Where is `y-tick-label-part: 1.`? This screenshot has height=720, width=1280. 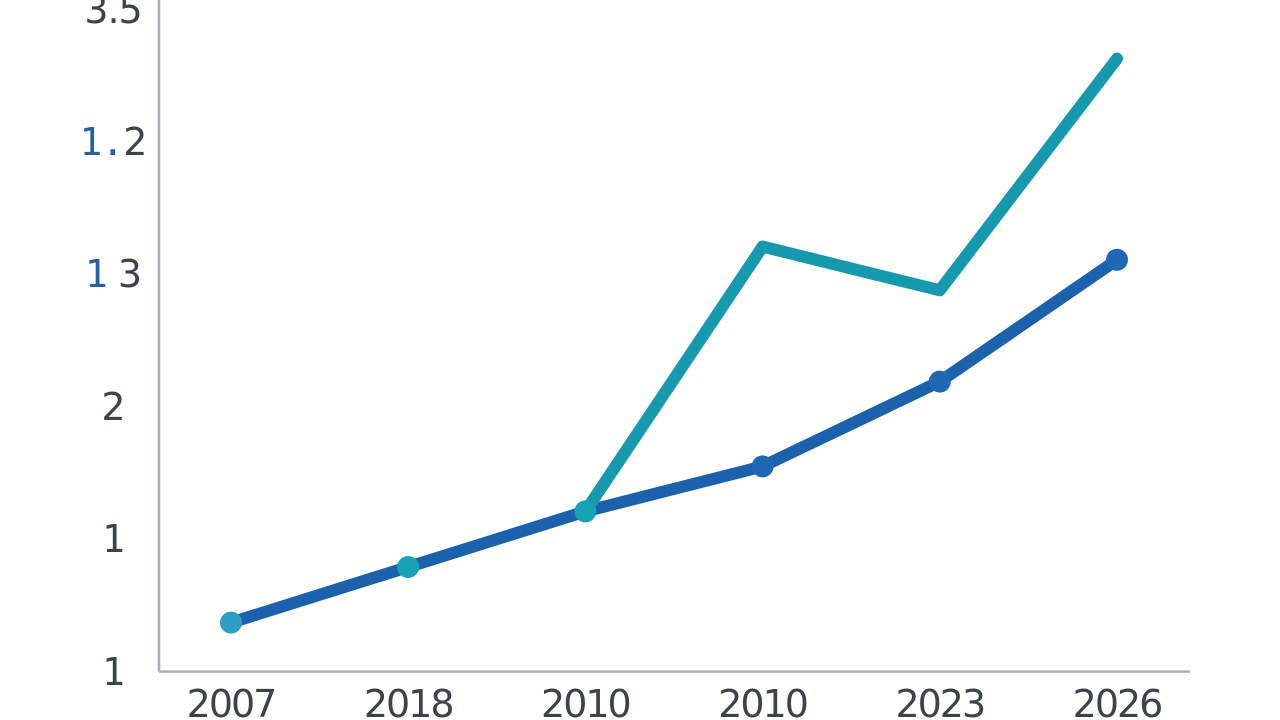
y-tick-label-part: 1. is located at coordinates (102, 142).